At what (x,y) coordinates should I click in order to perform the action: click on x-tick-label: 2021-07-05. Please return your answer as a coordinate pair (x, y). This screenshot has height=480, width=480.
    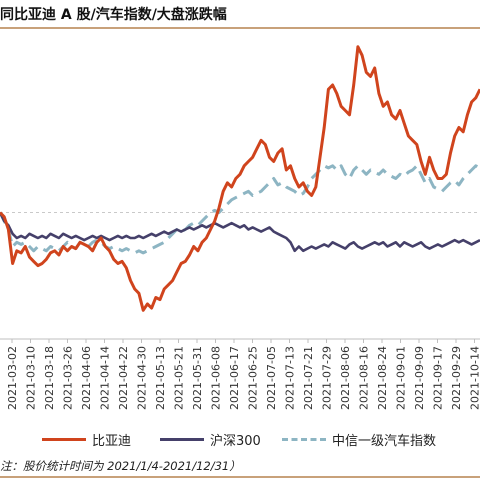
    Looking at the image, I should click on (271, 378).